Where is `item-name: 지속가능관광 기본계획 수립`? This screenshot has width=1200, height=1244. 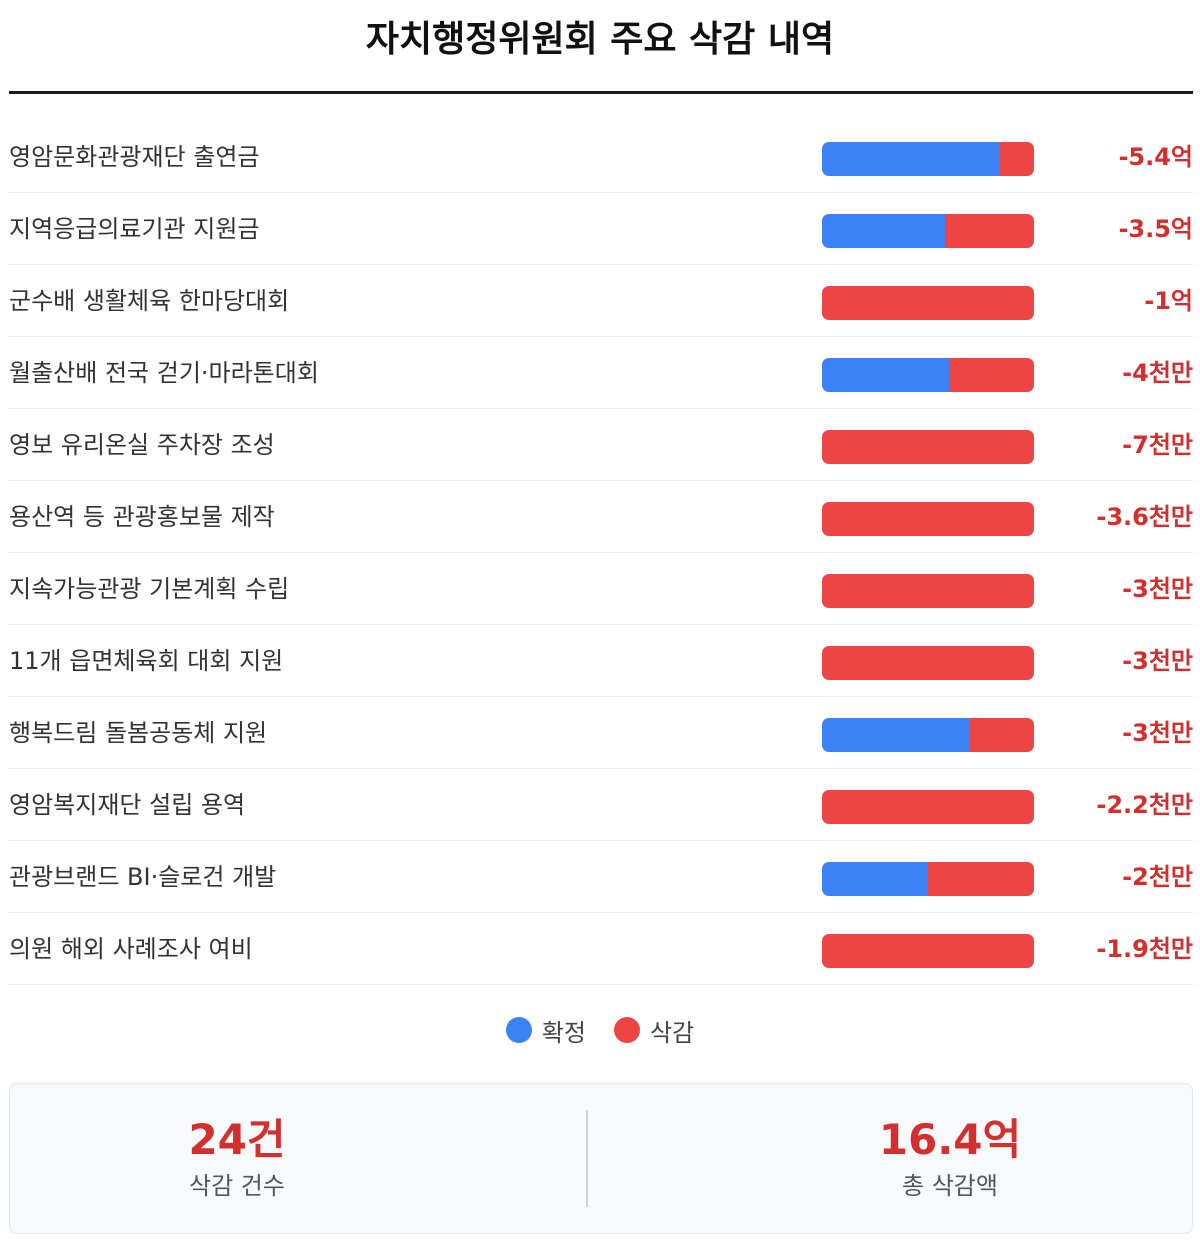 item-name: 지속가능관광 기본계획 수립 is located at coordinates (149, 589).